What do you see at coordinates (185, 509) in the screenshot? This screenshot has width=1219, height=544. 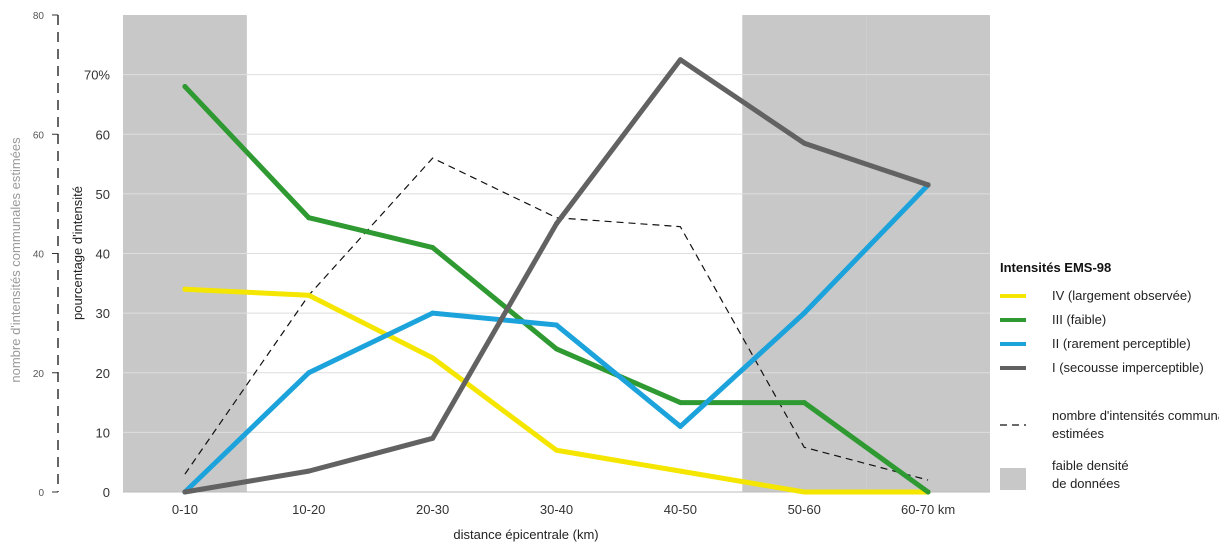 I see `x-tick-label-1: 0-10` at bounding box center [185, 509].